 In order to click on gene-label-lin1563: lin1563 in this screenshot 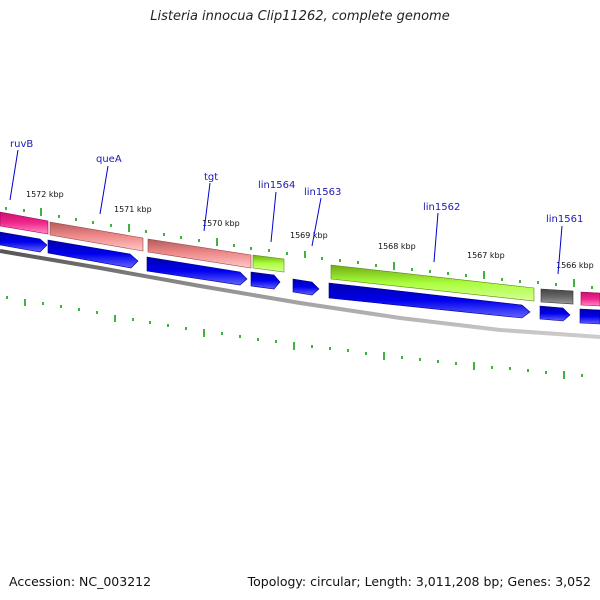, I will do `click(322, 192)`.